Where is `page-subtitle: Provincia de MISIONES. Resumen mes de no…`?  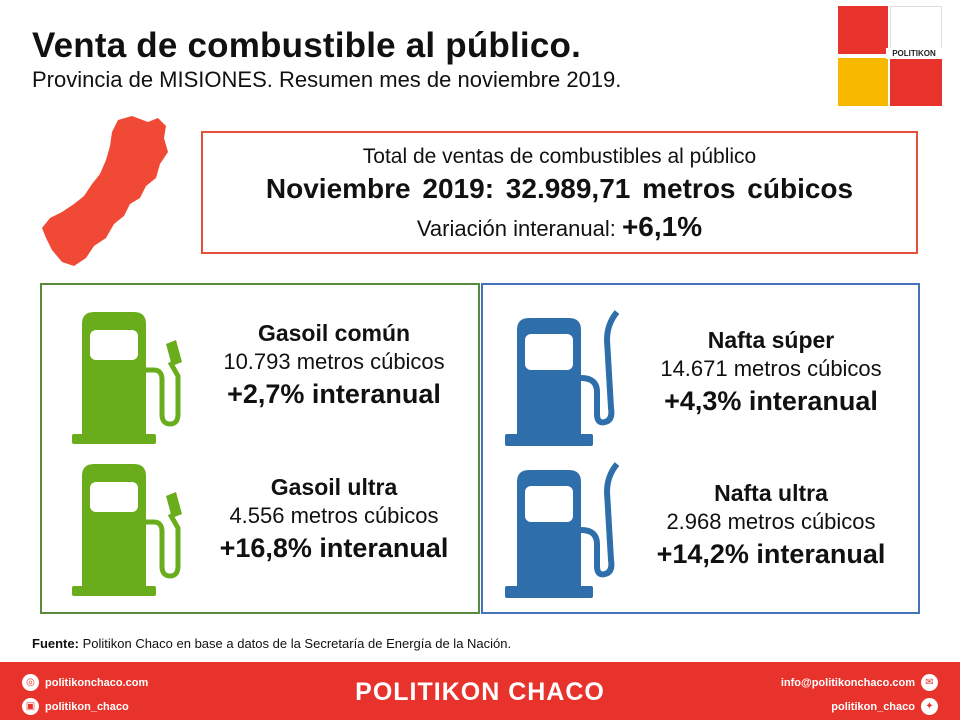 page-subtitle: Provincia de MISIONES. Resumen mes de no… is located at coordinates (327, 79).